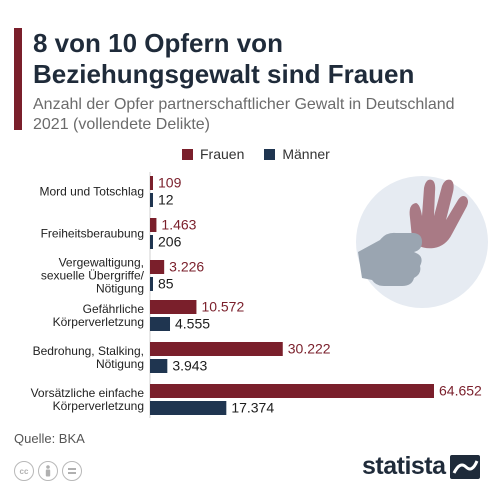 The width and height of the screenshot is (499, 499). I want to click on value-label-frauen: 1.463, so click(178, 225).